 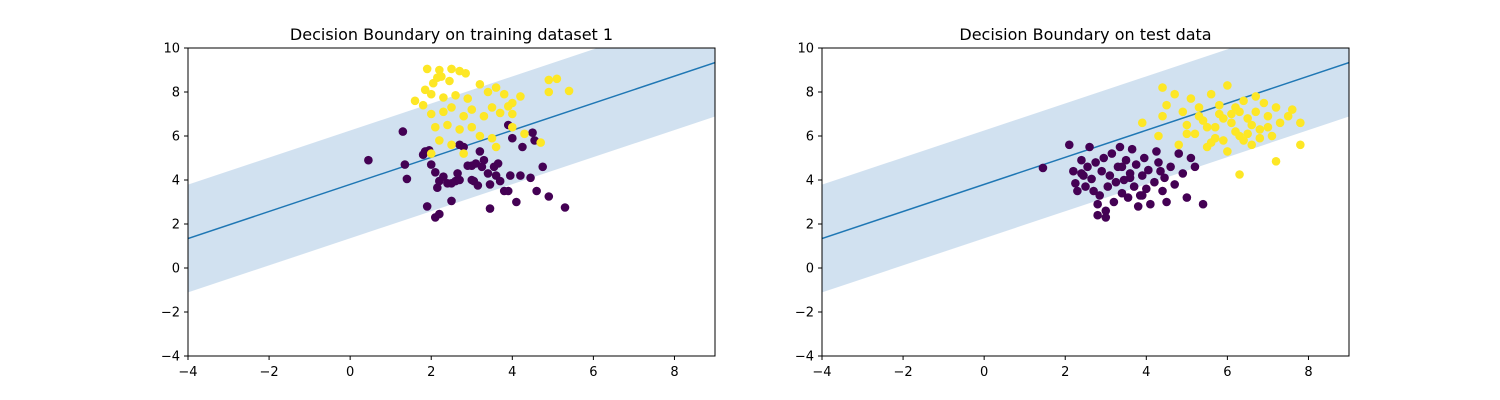 I want to click on x-tick-label: −4, so click(x=187, y=372).